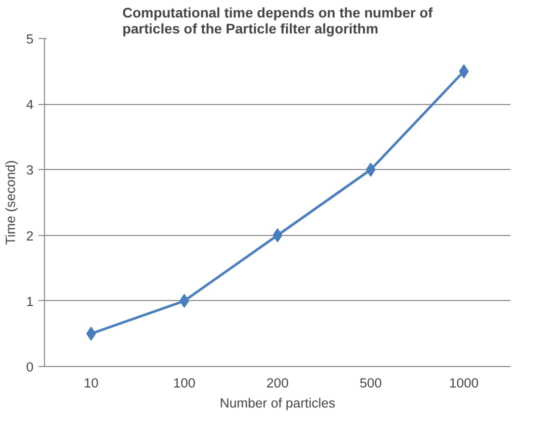  What do you see at coordinates (30, 236) in the screenshot?
I see `y-tick-label: 2` at bounding box center [30, 236].